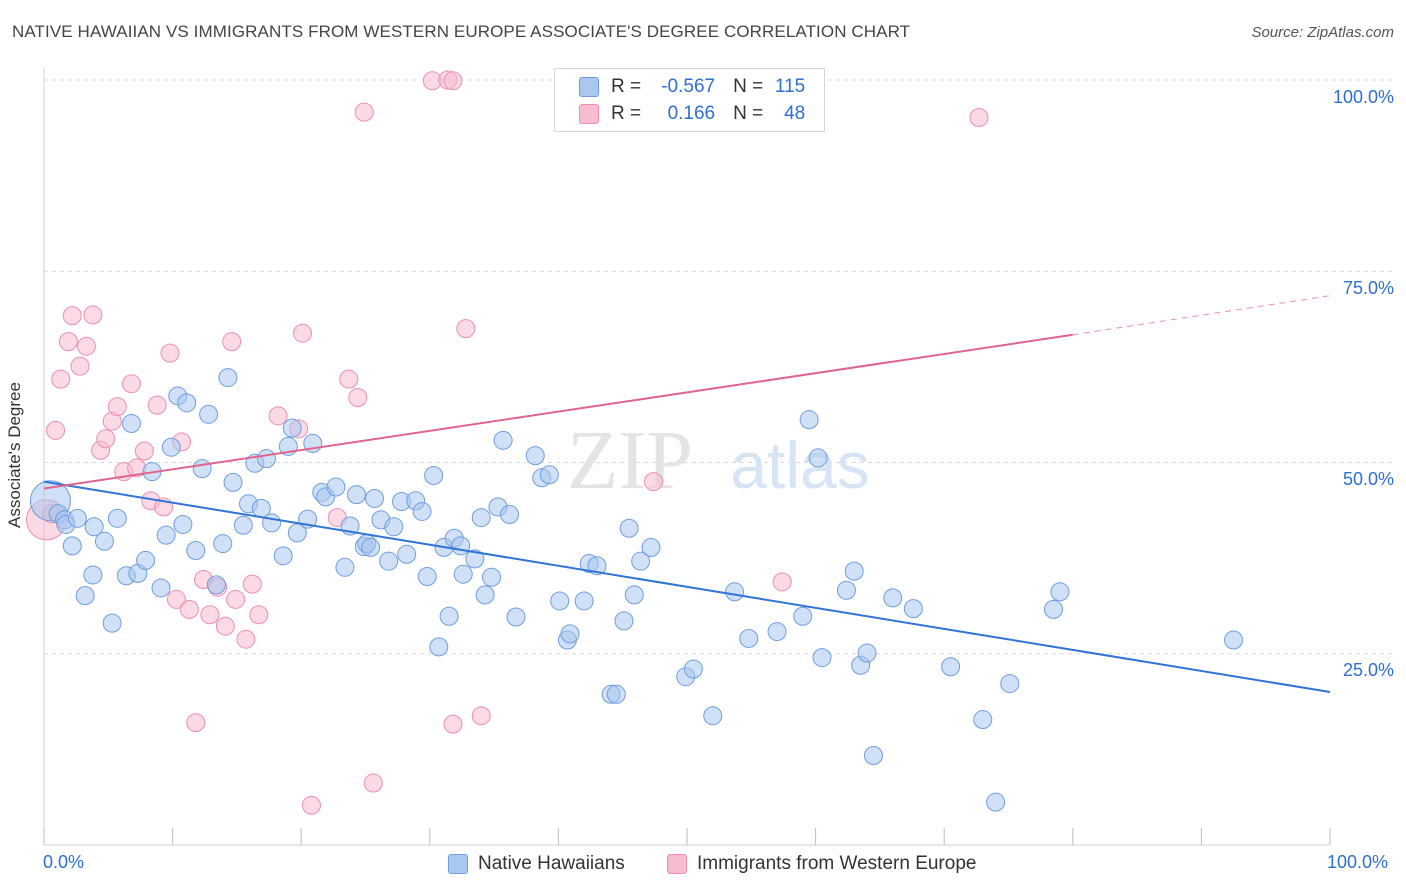  I want to click on n-value: 115, so click(790, 86).